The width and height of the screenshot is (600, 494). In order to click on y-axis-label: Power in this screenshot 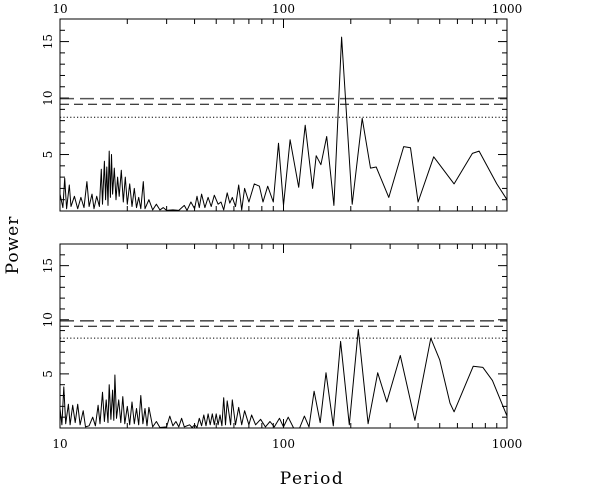, I will do `click(13, 245)`.